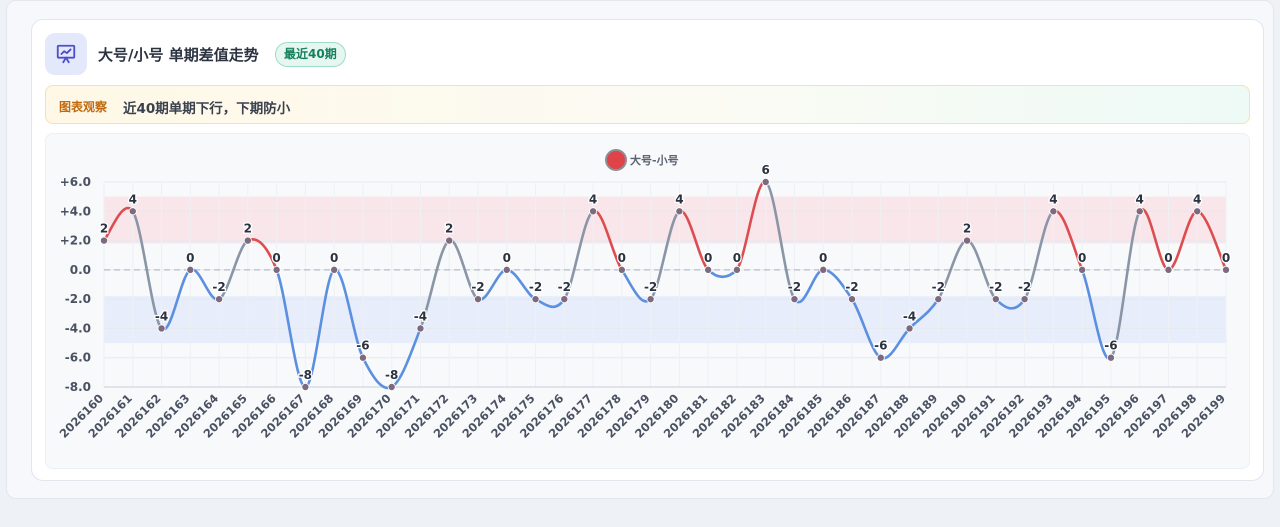 The image size is (1280, 527). What do you see at coordinates (75, 241) in the screenshot?
I see `y-tick-label: +2.0` at bounding box center [75, 241].